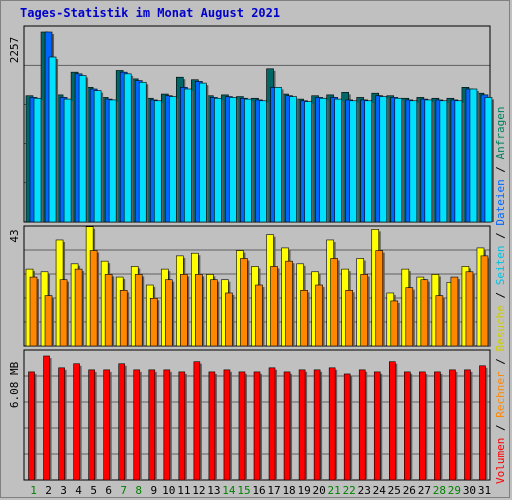  Describe the element at coordinates (14, 50) in the screenshot. I see `y-max-label-top: 2257` at that location.